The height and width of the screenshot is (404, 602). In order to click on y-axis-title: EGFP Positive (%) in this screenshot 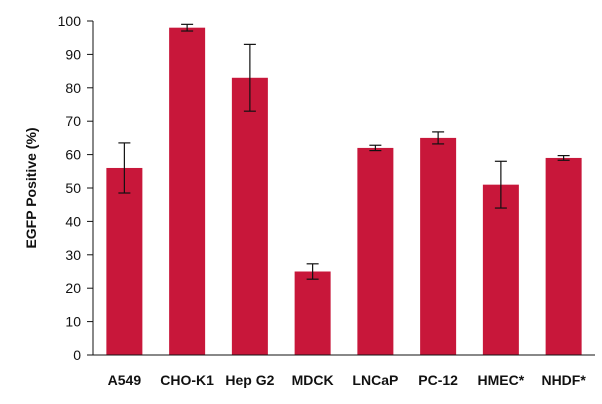, I will do `click(31, 187)`.